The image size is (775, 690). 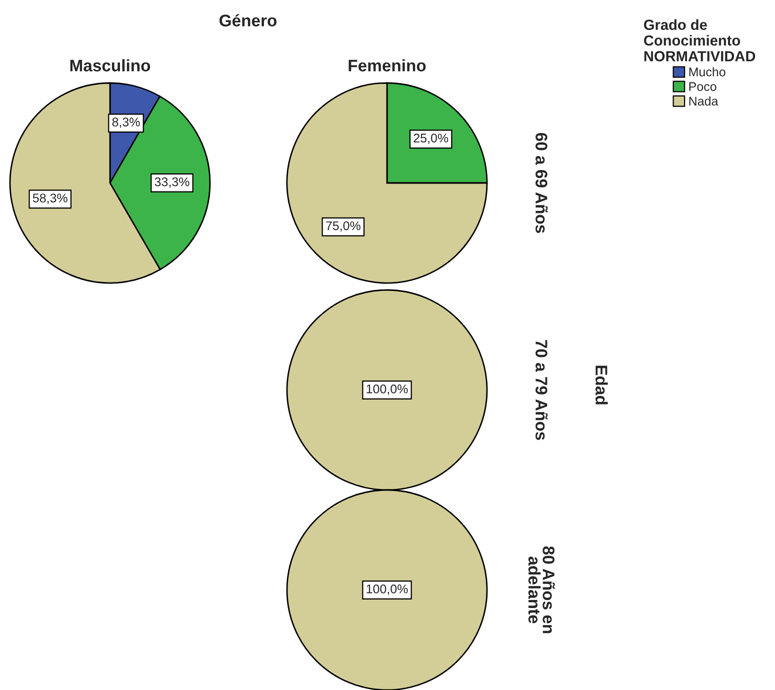 What do you see at coordinates (387, 183) in the screenshot?
I see `pie-slice` at bounding box center [387, 183].